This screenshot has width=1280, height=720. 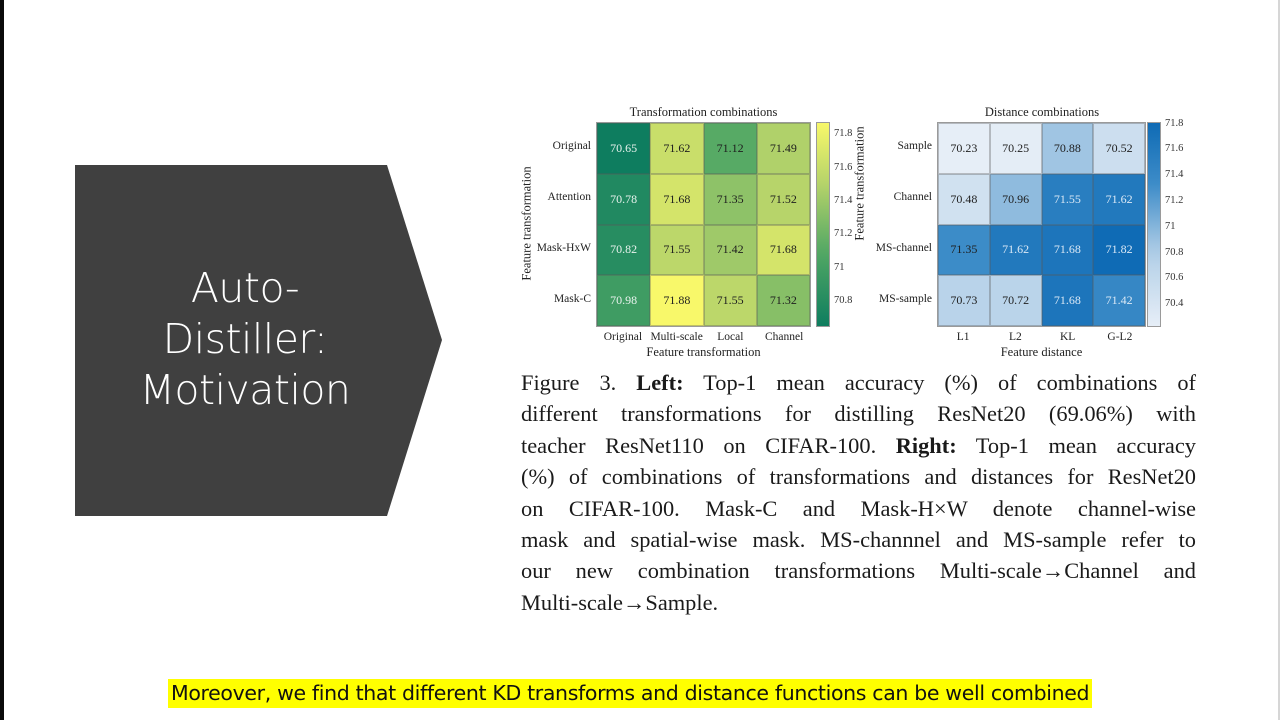 I want to click on caption-text: Figure 3., so click(x=579, y=382).